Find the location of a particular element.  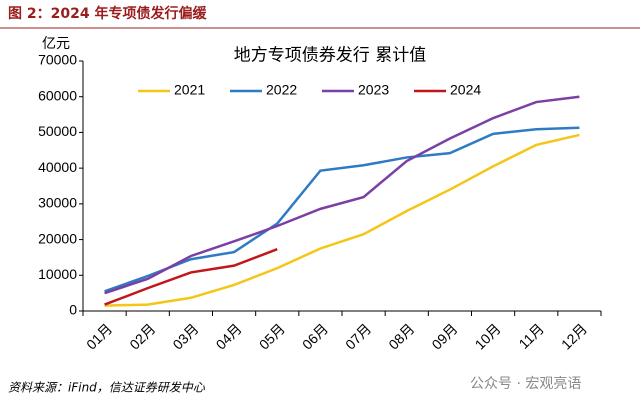

x-tick-label: 11月 is located at coordinates (530, 335).